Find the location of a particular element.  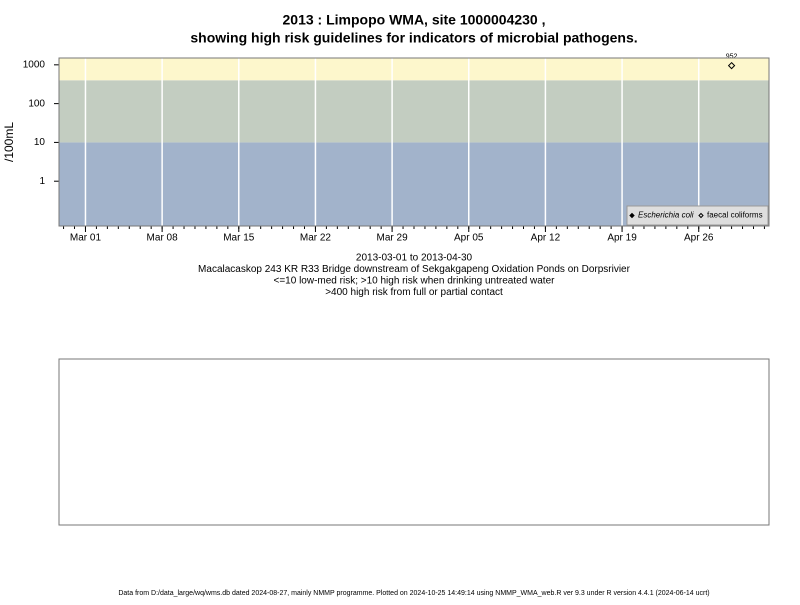

legend-box is located at coordinates (697, 215).